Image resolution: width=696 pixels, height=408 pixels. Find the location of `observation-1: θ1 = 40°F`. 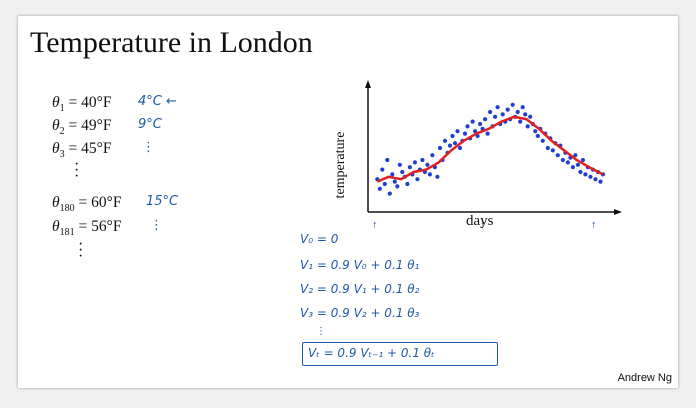

observation-1: θ1 = 40°F is located at coordinates (82, 104).